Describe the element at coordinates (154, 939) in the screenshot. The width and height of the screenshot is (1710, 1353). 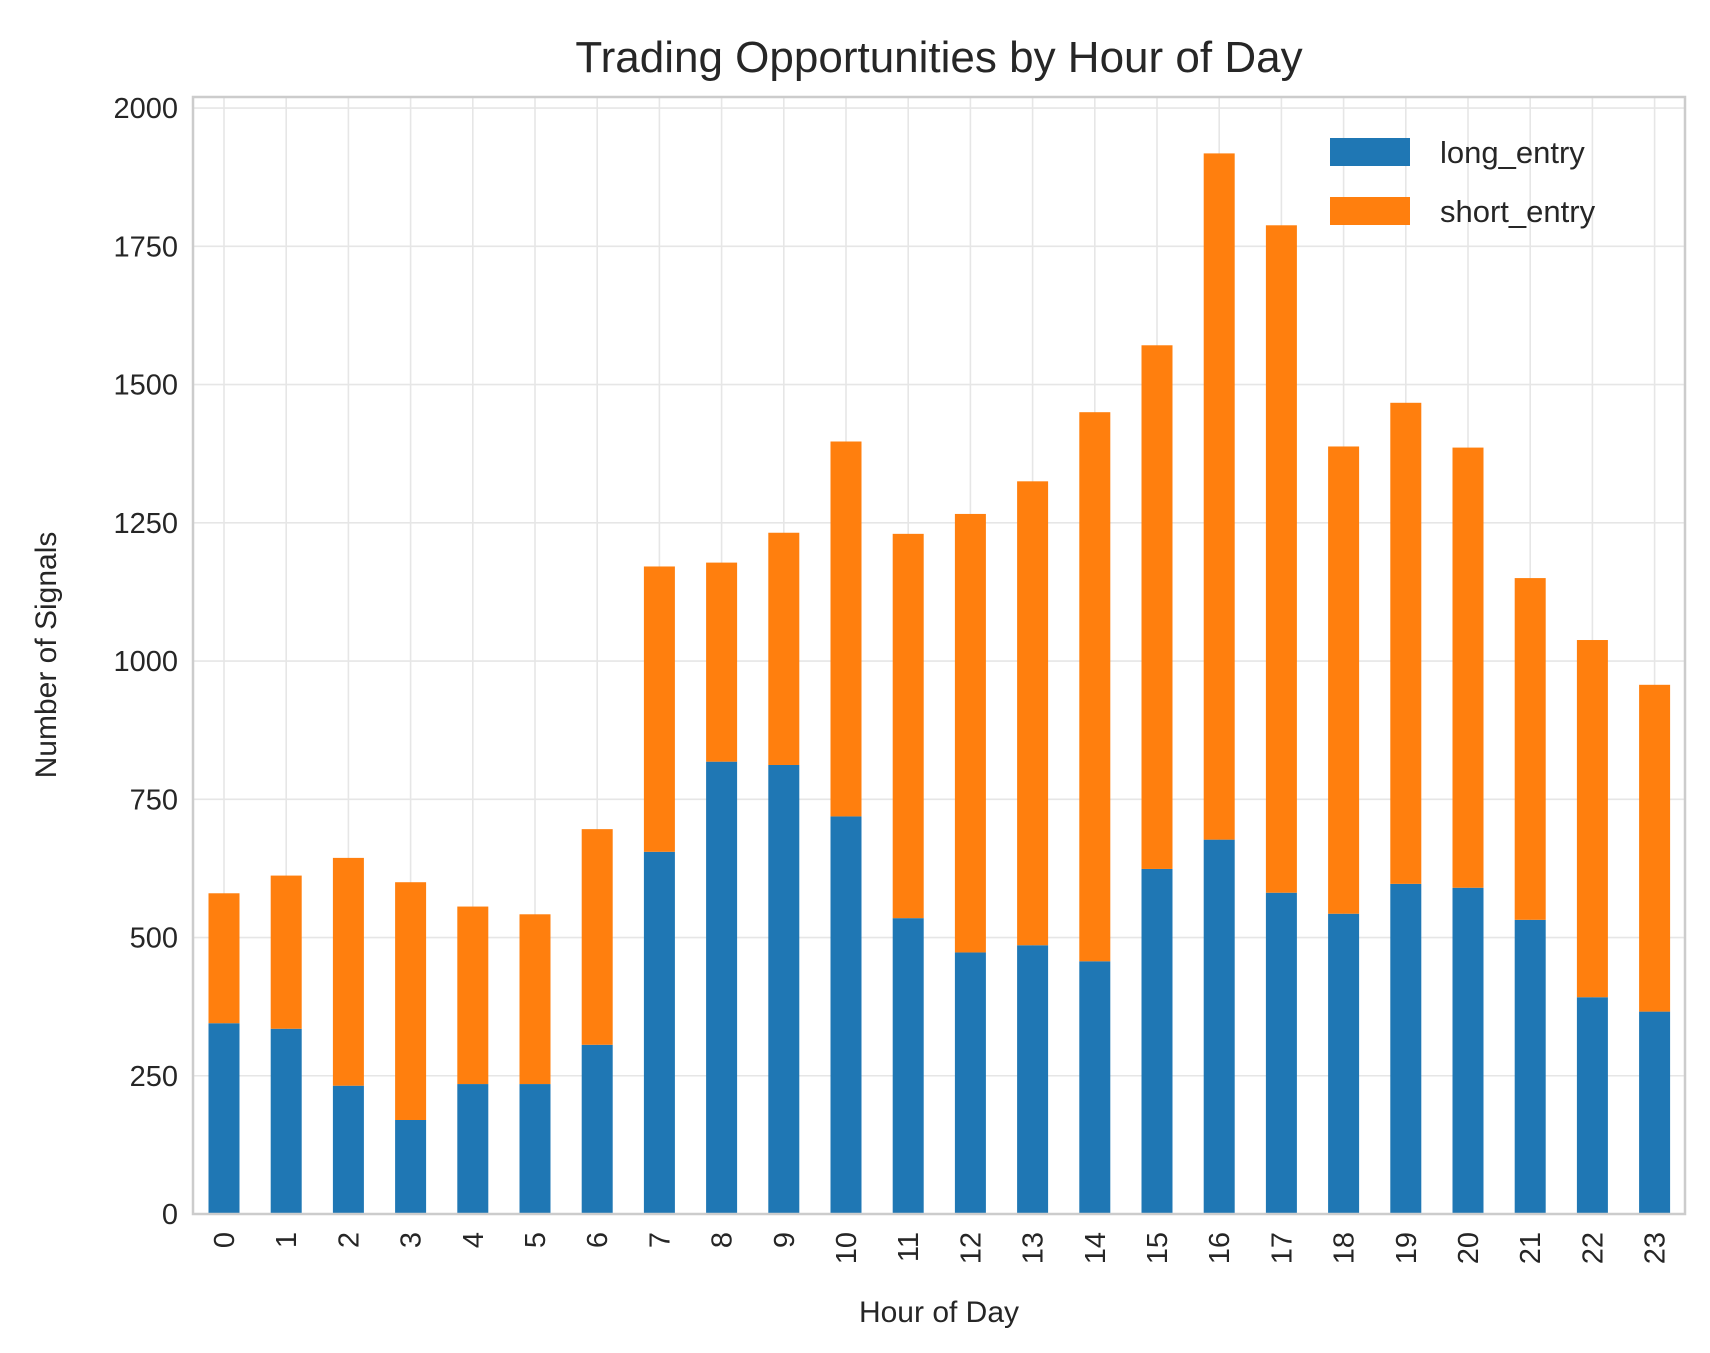
I see `y-tick-label: 500` at that location.